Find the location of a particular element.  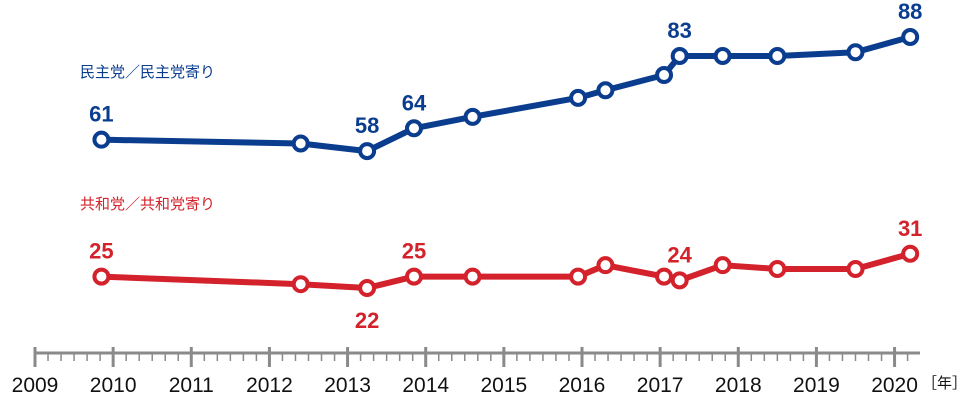

data-label-republican: 24 is located at coordinates (679, 254).